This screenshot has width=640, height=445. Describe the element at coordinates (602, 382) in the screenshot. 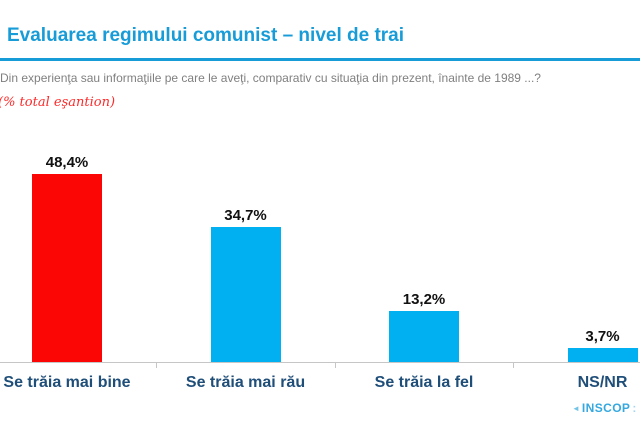

I see `category-label: NS/NR` at that location.